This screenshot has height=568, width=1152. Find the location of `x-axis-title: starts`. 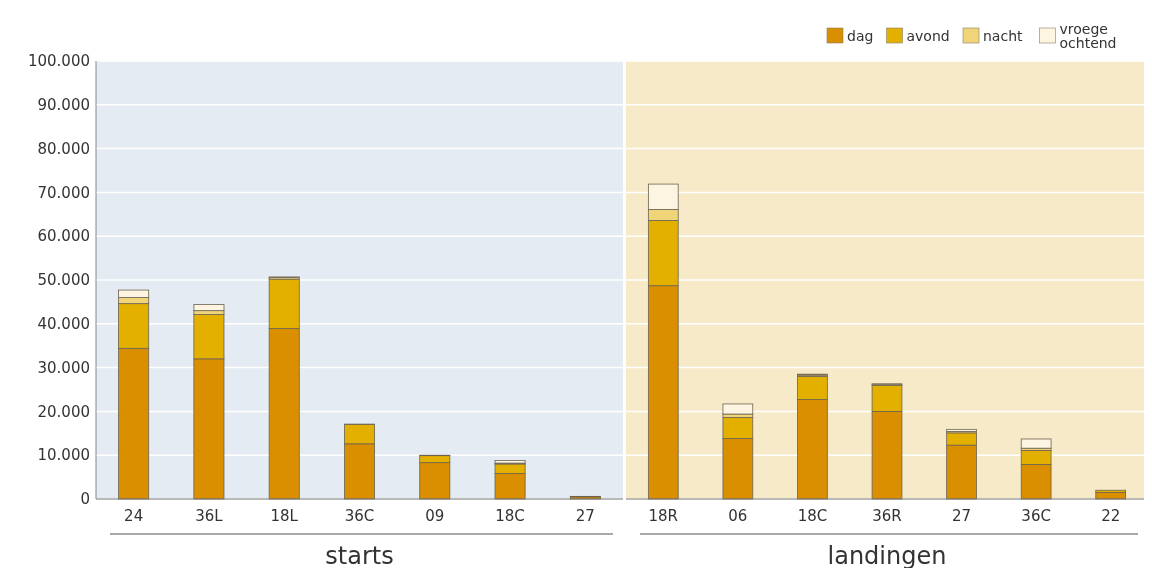

x-axis-title: starts is located at coordinates (359, 555).